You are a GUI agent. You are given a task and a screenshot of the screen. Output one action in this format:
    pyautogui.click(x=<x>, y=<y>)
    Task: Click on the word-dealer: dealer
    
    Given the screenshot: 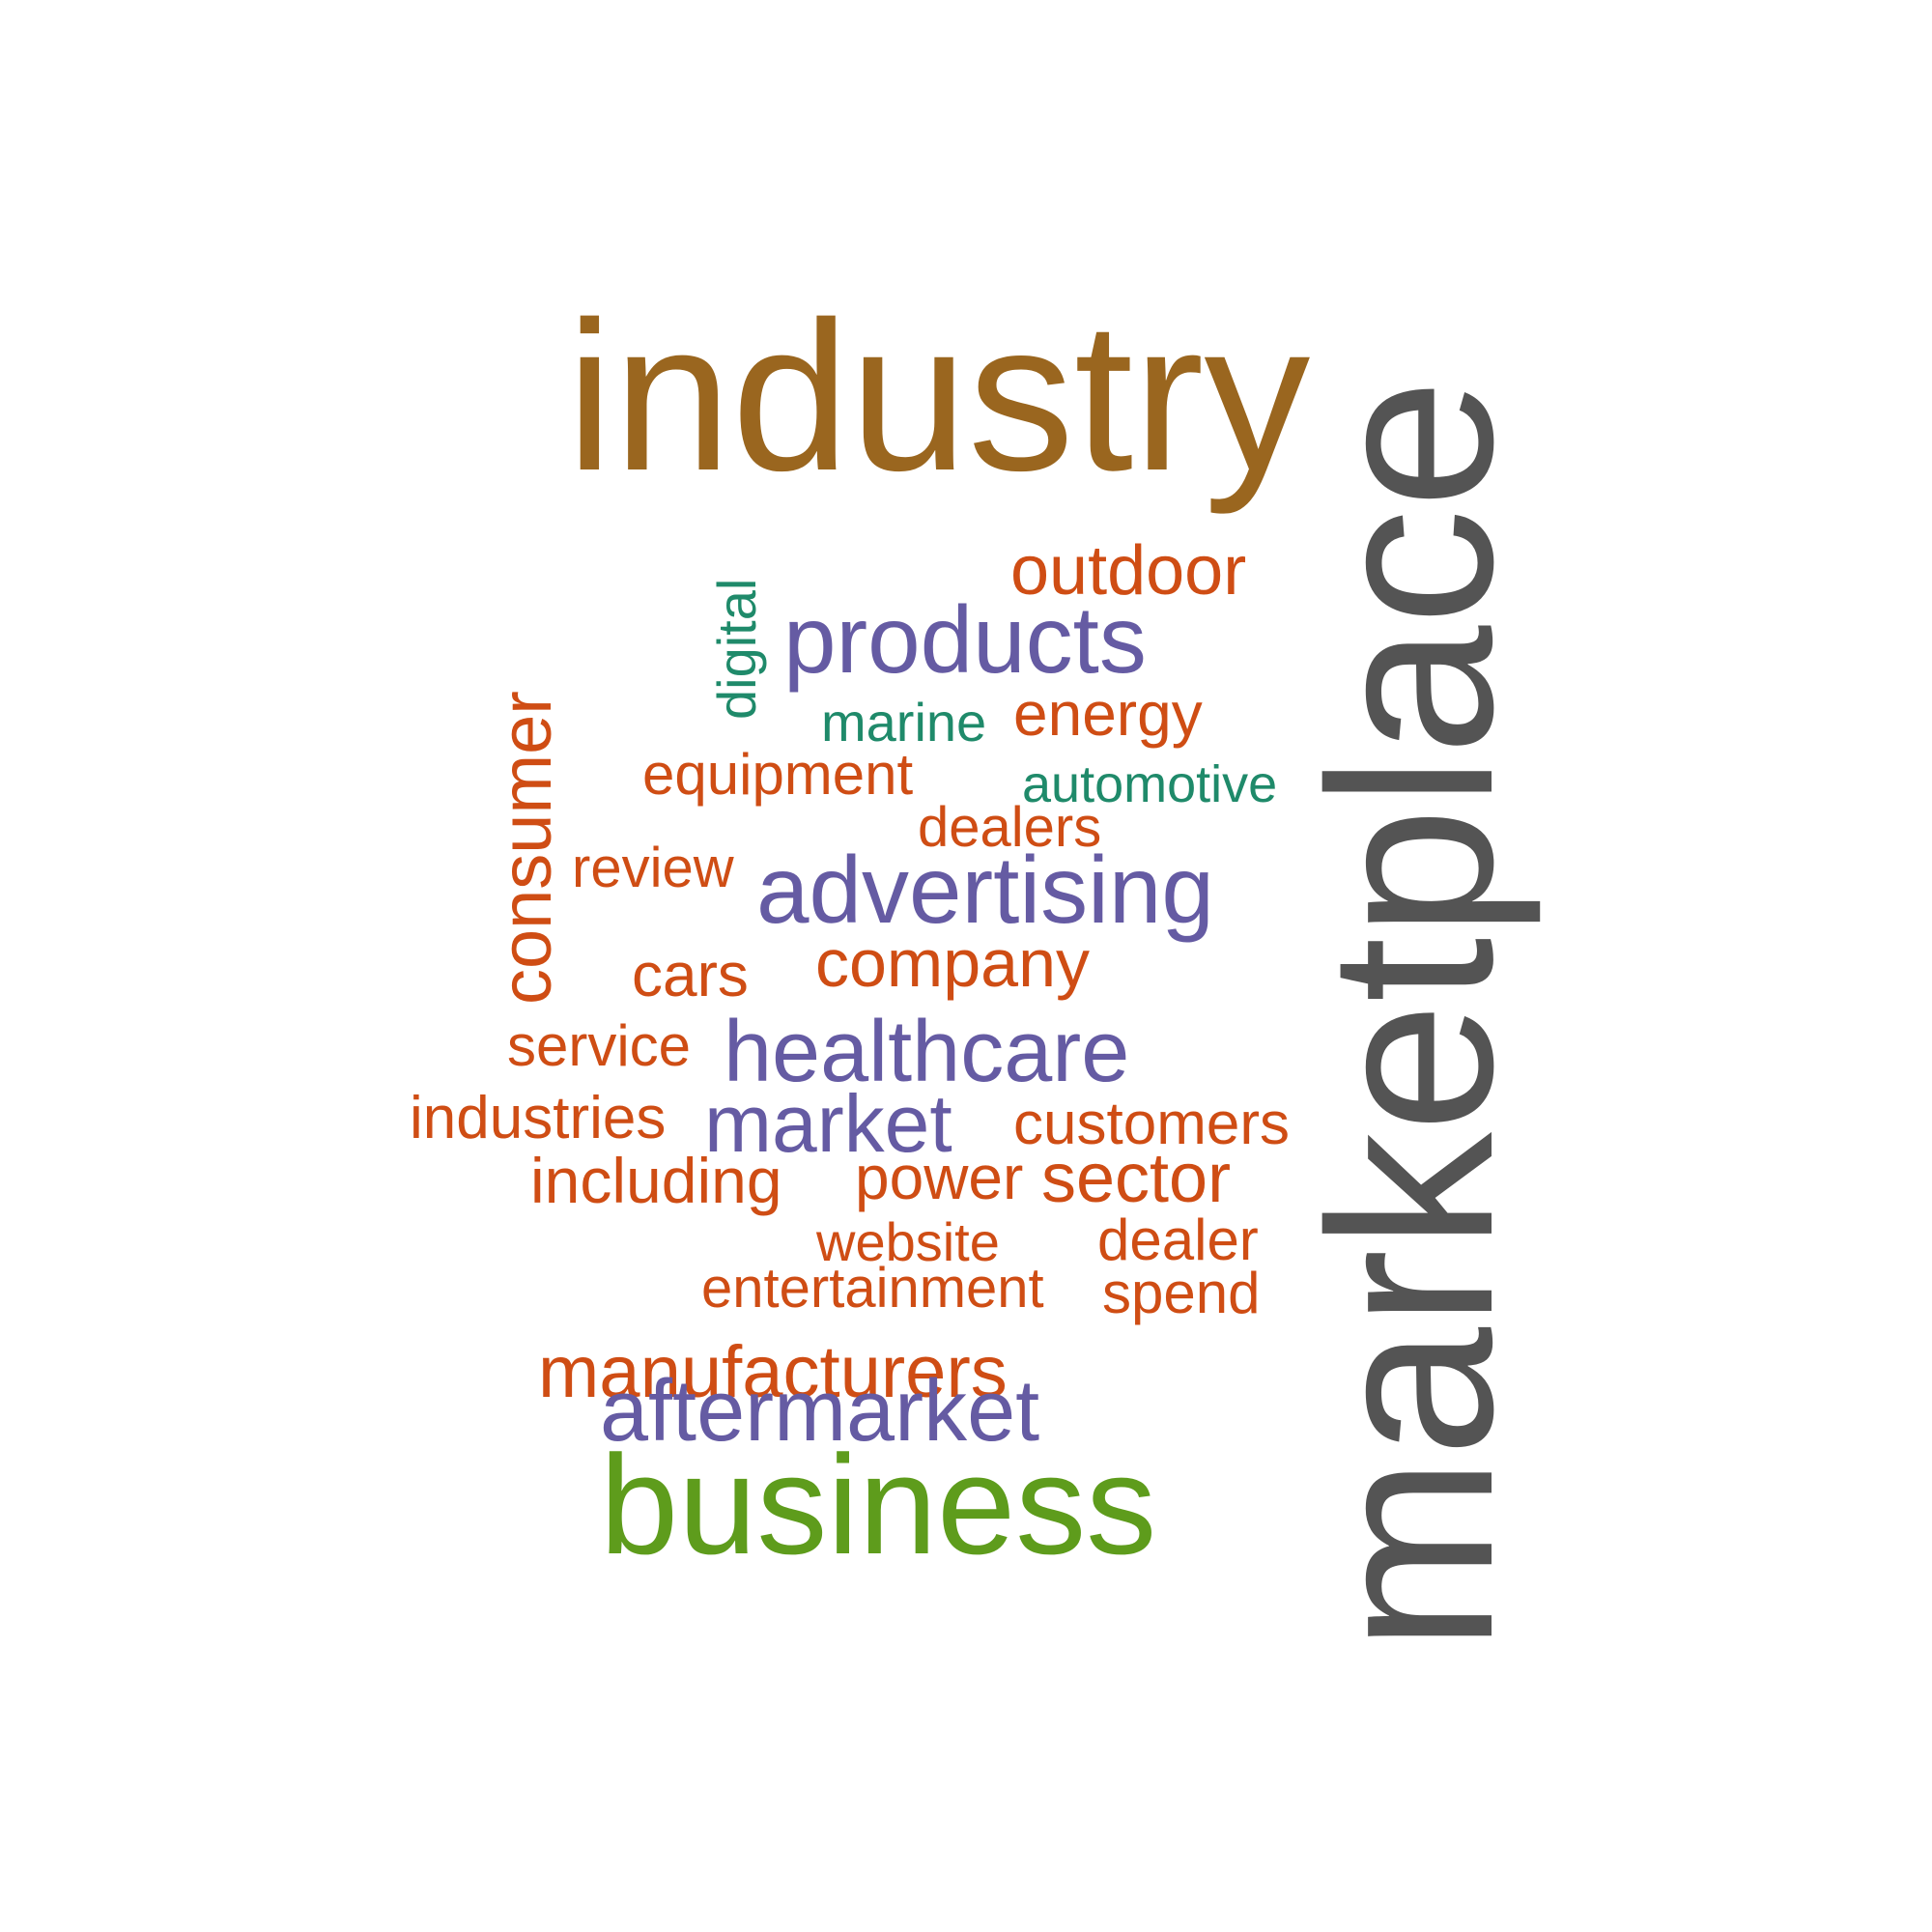 What is the action you would take?
    pyautogui.click(x=1178, y=1240)
    